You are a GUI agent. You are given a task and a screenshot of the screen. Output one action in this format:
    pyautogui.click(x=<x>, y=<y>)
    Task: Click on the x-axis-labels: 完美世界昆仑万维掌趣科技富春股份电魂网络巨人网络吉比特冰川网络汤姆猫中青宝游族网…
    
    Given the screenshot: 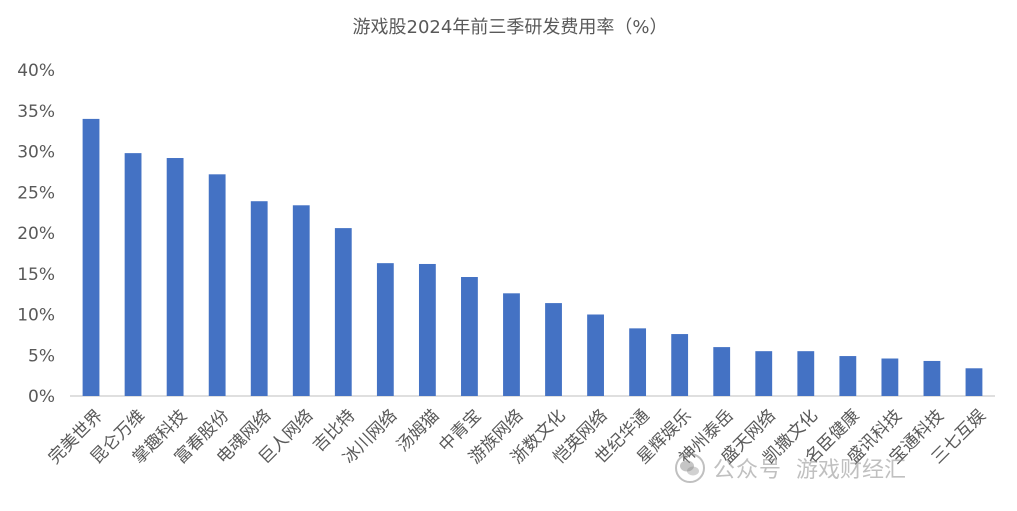 What is the action you would take?
    pyautogui.click(x=517, y=437)
    